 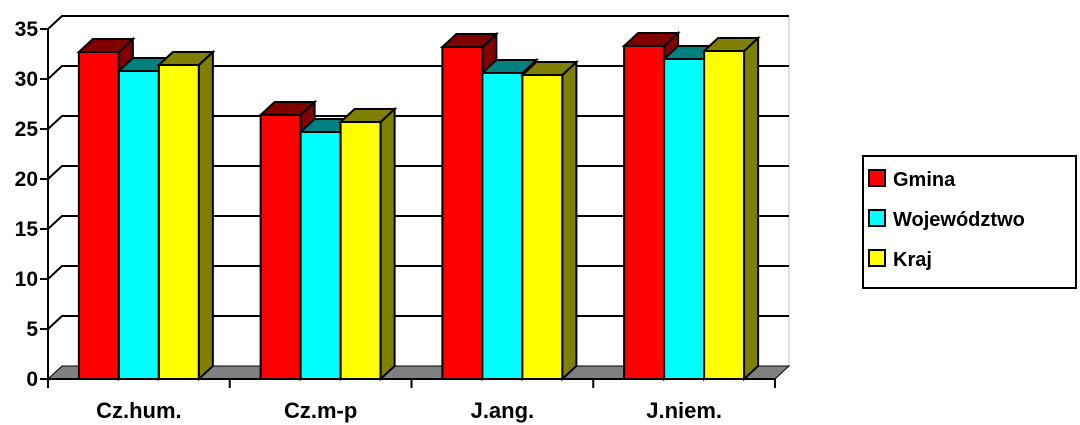 I want to click on y-tick-label: 35, so click(x=27, y=29).